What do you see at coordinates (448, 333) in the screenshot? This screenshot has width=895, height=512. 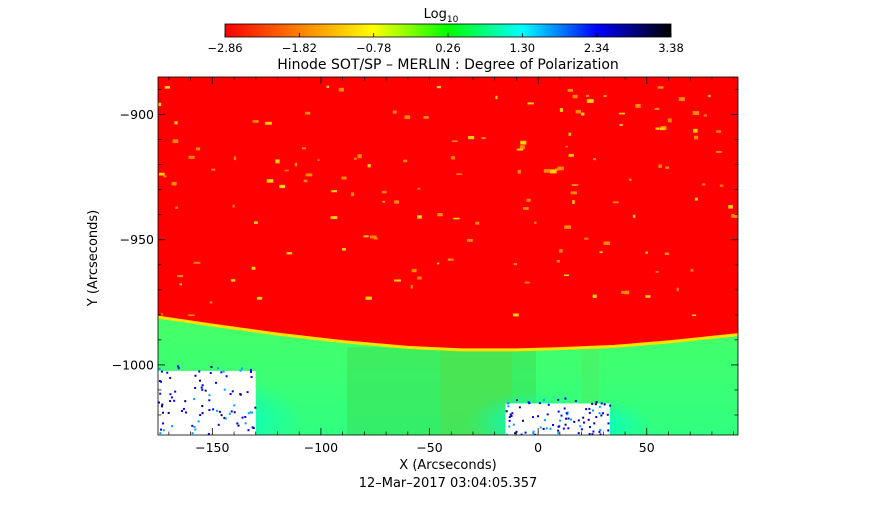 I see `limb-edge` at bounding box center [448, 333].